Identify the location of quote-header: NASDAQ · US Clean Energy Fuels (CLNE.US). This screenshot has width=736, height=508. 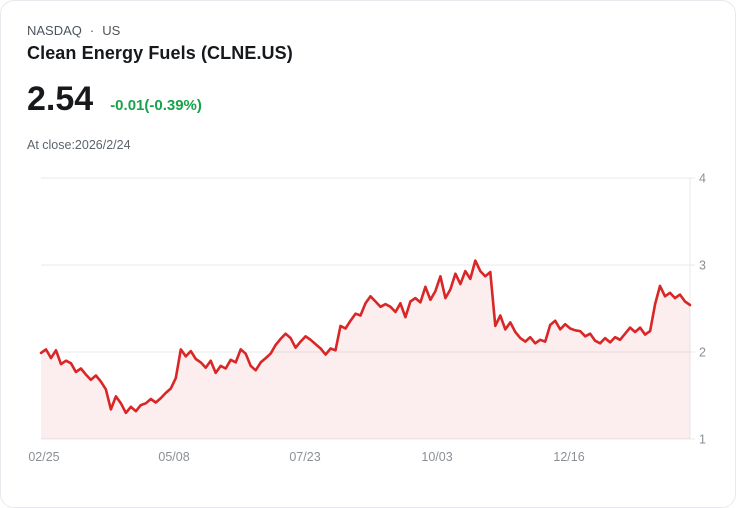
(160, 43).